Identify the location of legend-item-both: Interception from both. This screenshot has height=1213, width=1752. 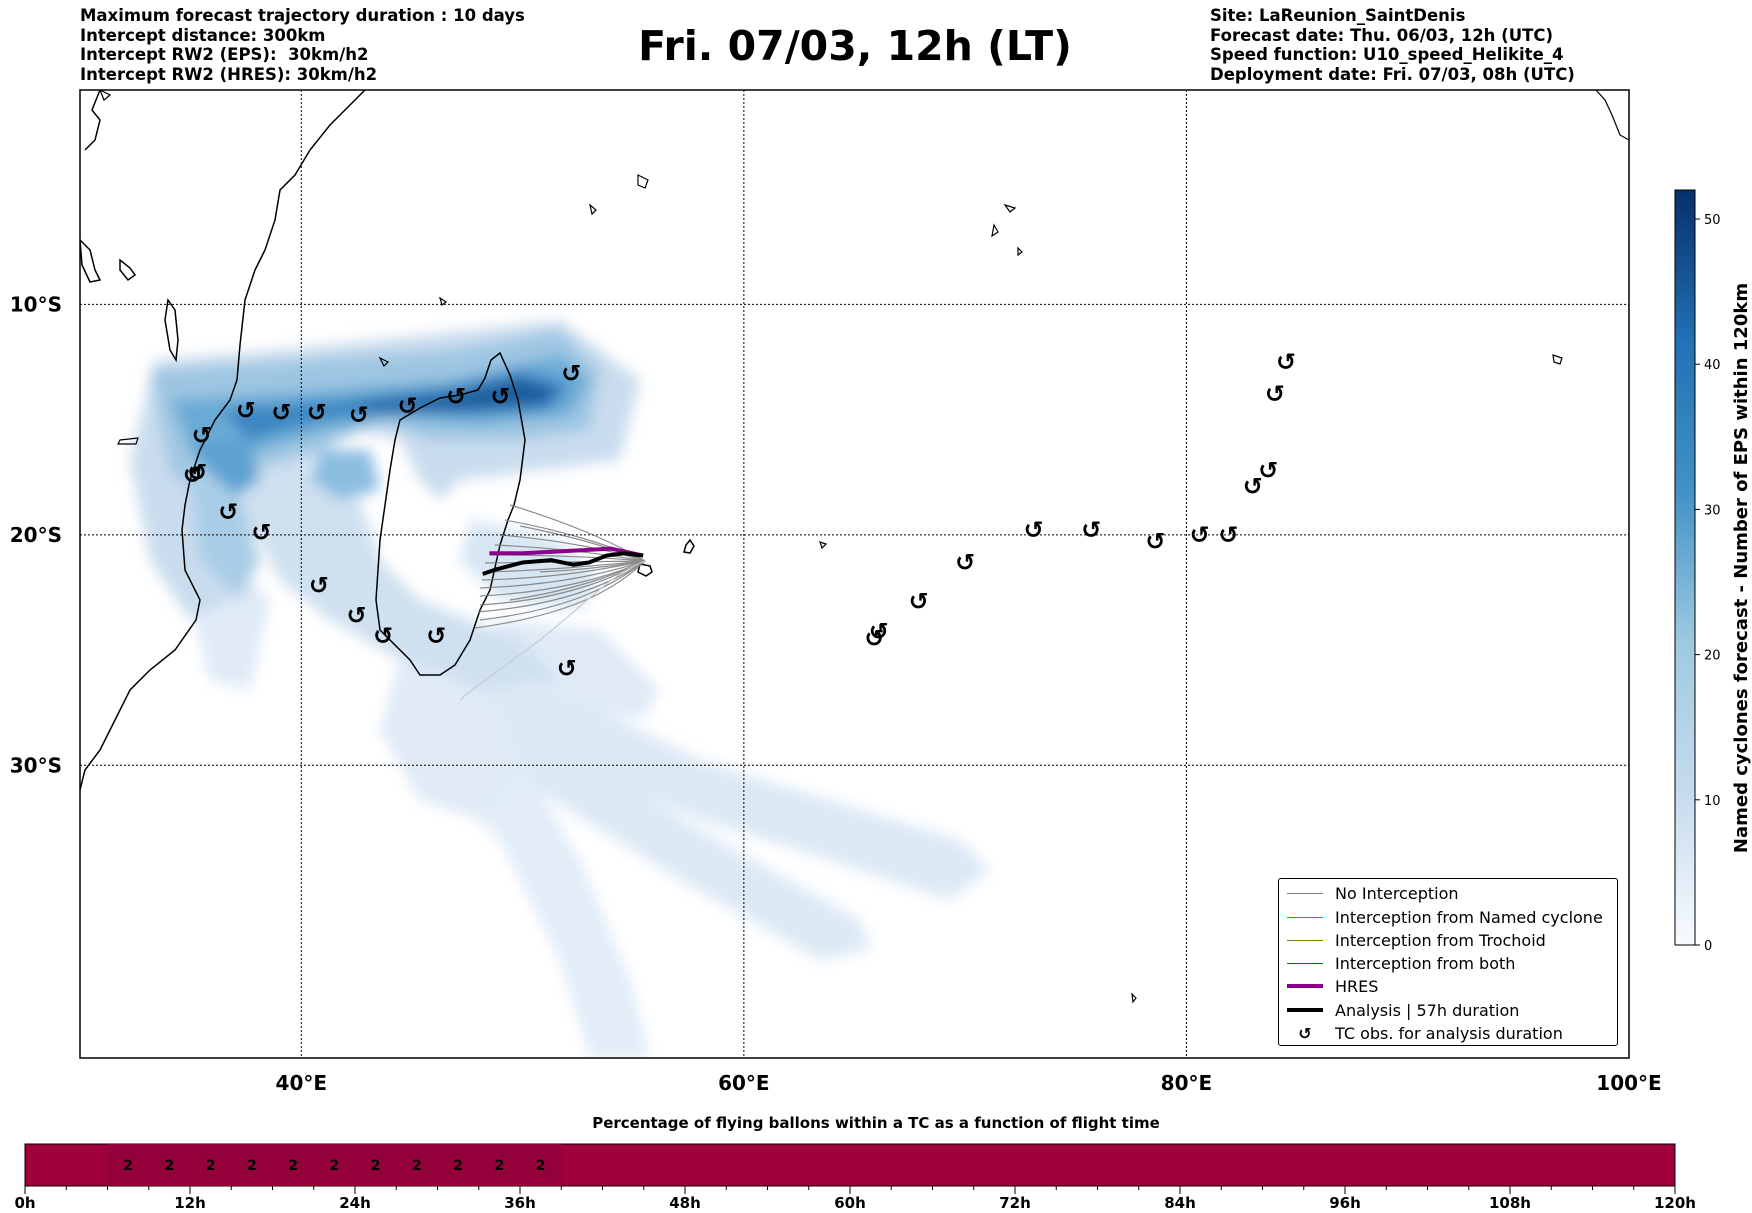
(1401, 963).